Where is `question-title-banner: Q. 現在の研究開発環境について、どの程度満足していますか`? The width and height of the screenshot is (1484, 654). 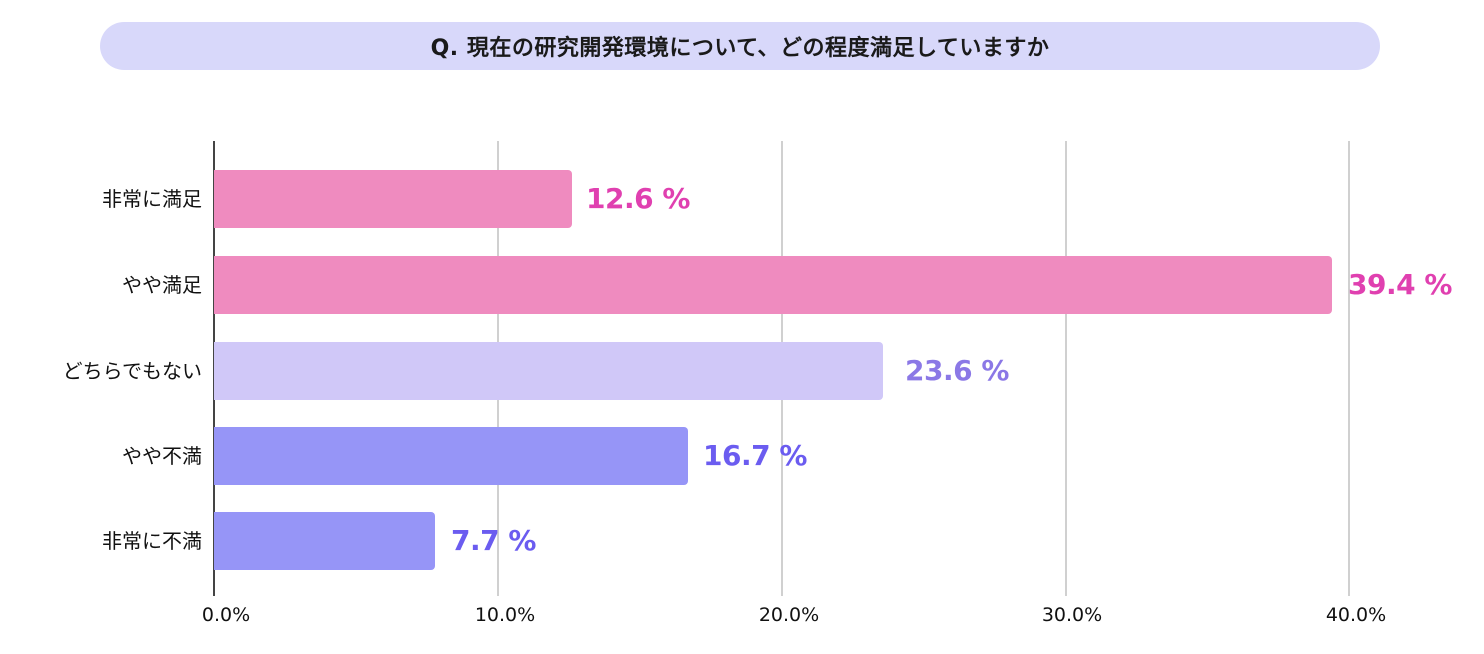
question-title-banner: Q. 現在の研究開発環境について、どの程度満足していますか is located at coordinates (740, 46).